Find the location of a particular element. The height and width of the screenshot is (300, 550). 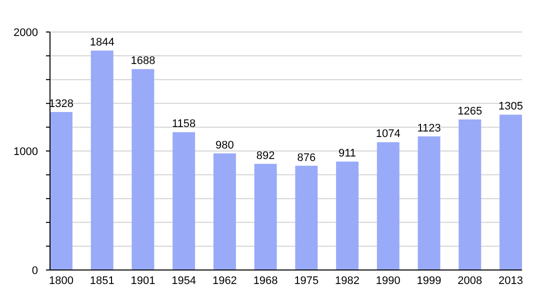

x-tick-label: 1800 is located at coordinates (61, 281).